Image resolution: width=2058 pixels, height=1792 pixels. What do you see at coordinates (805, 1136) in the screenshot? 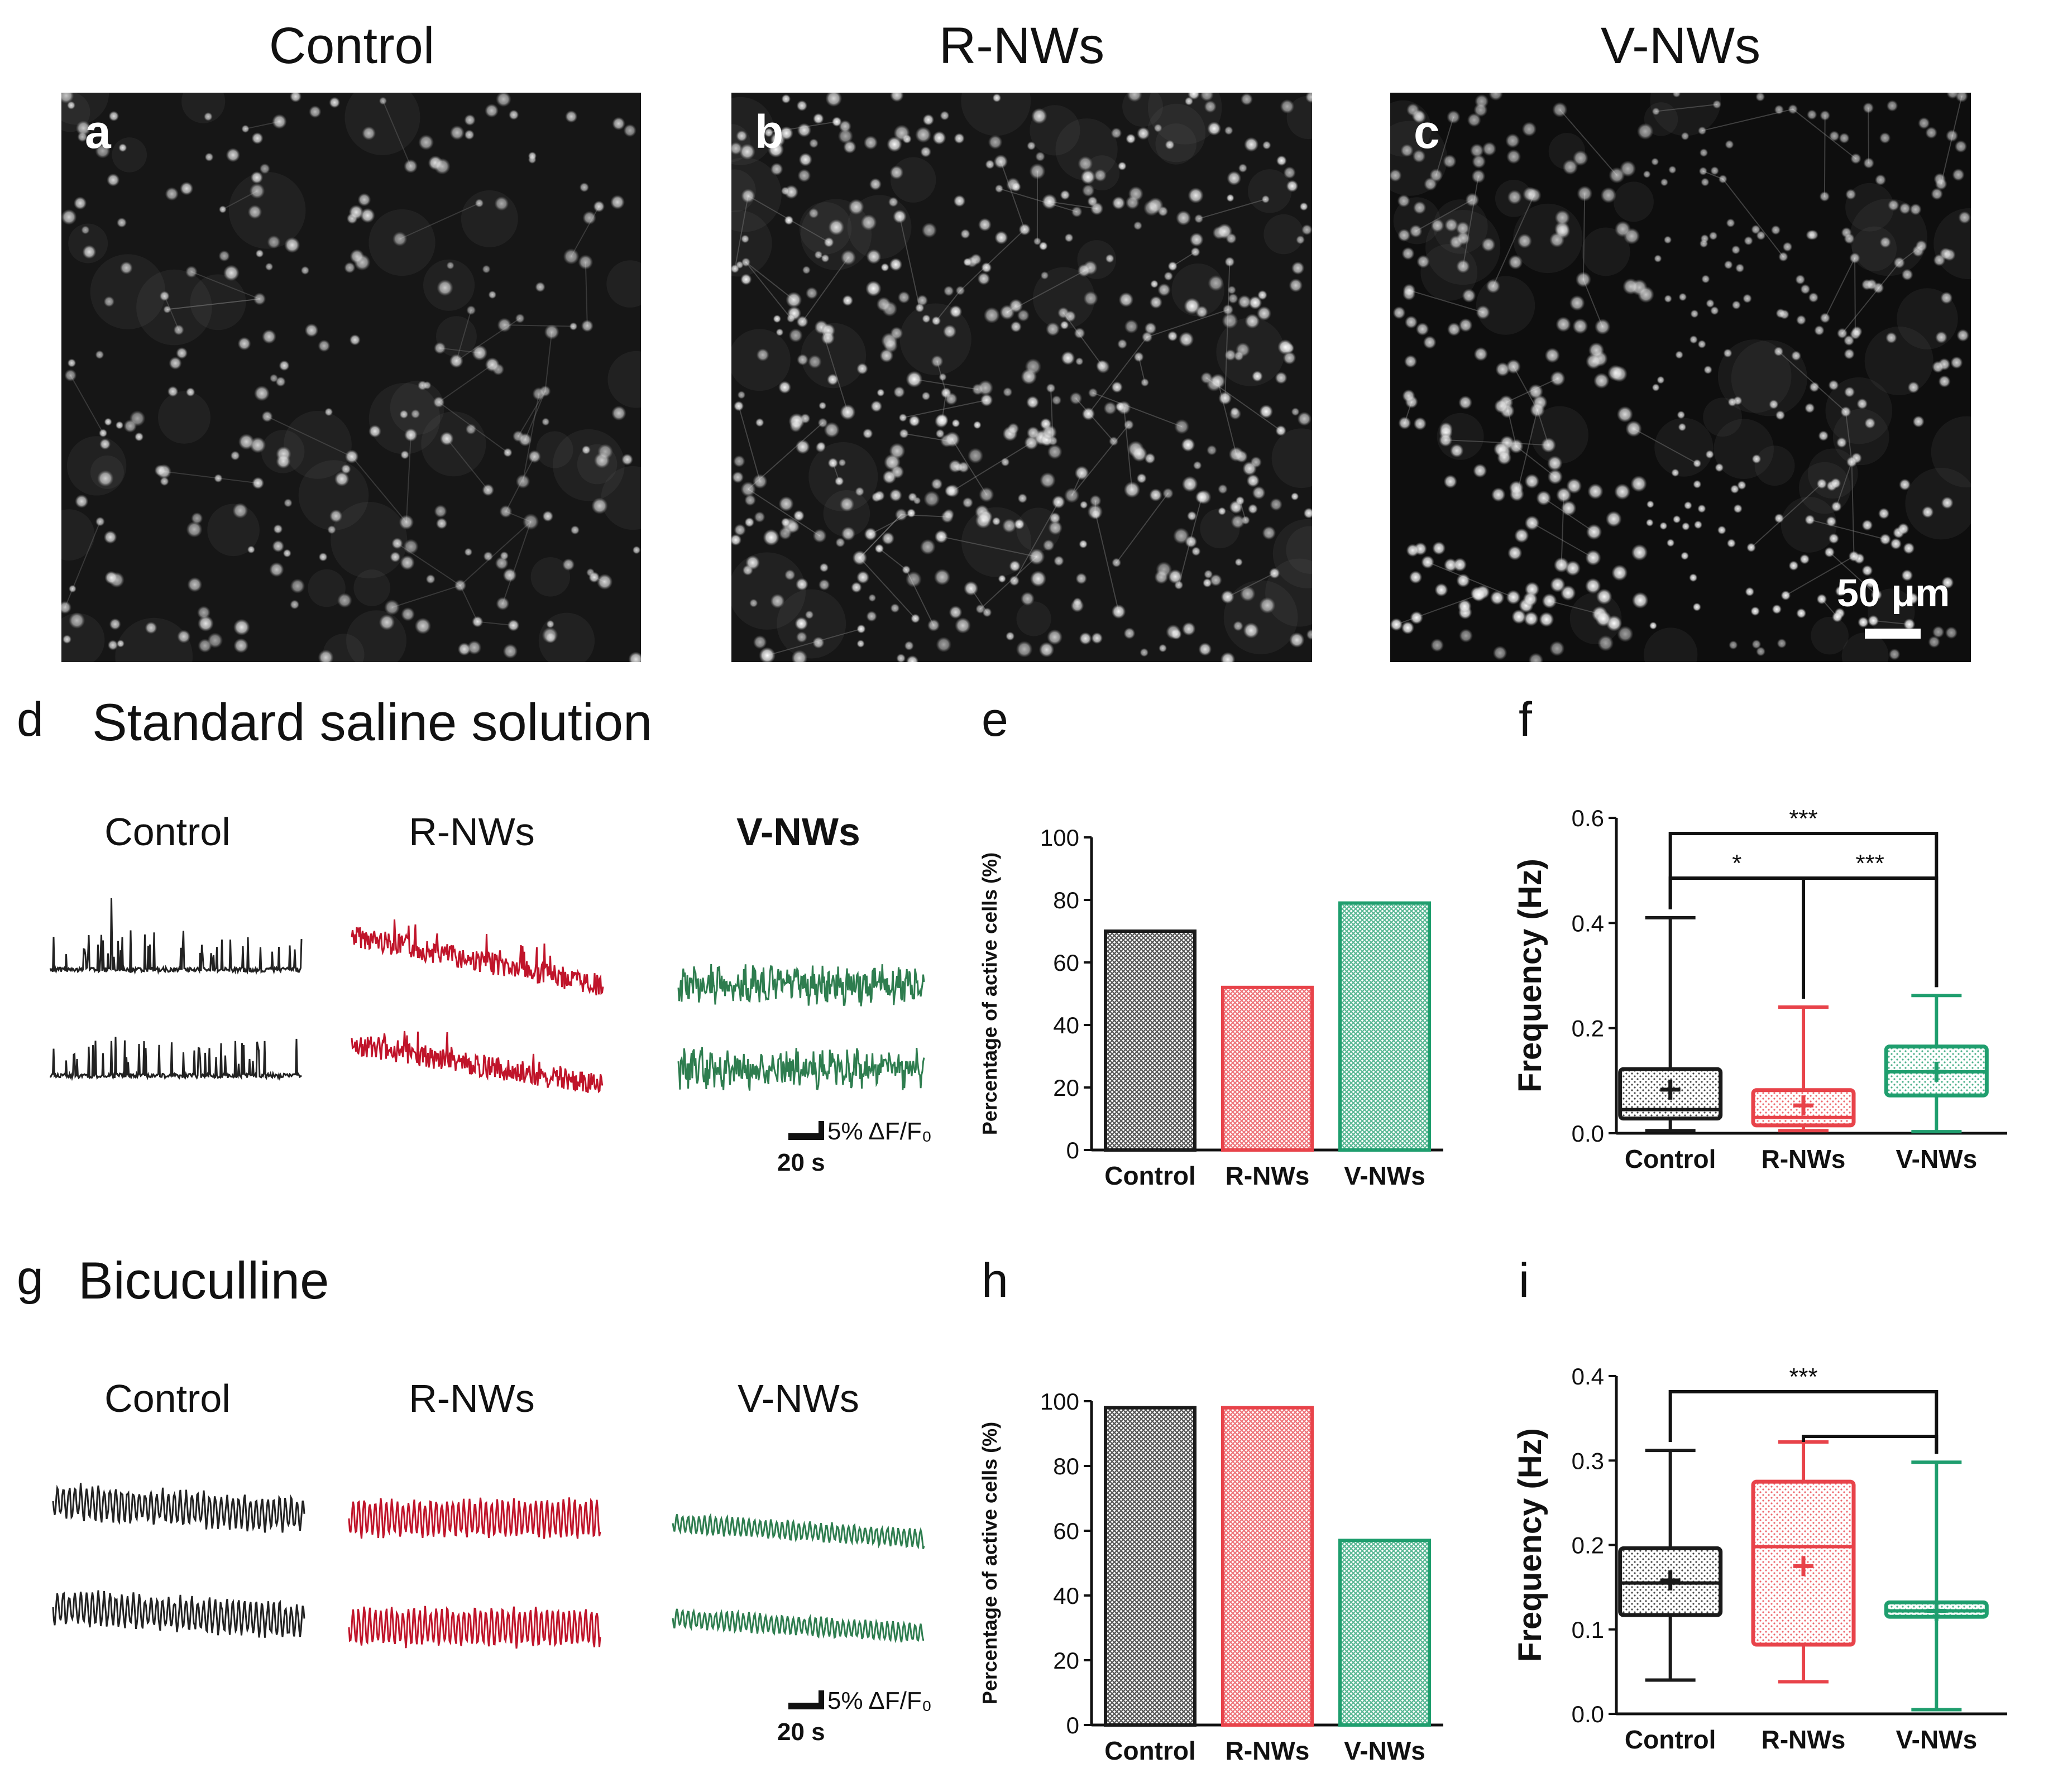
I see `scale-bar-dff-d` at bounding box center [805, 1136].